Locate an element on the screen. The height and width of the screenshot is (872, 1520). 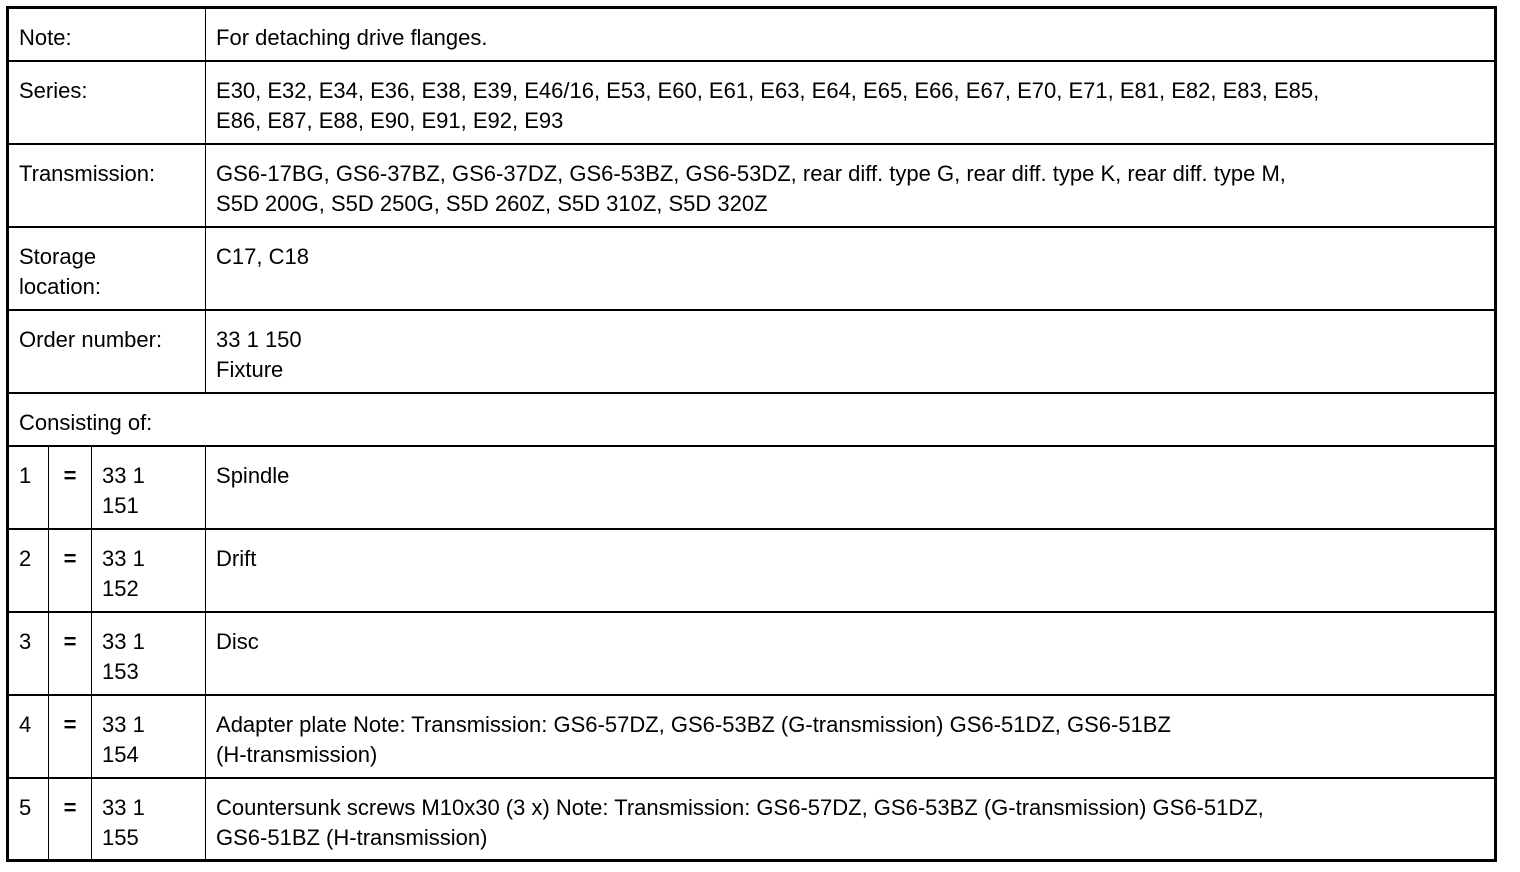
note-row: Note: For detaching drive flanges. is located at coordinates (751, 33).